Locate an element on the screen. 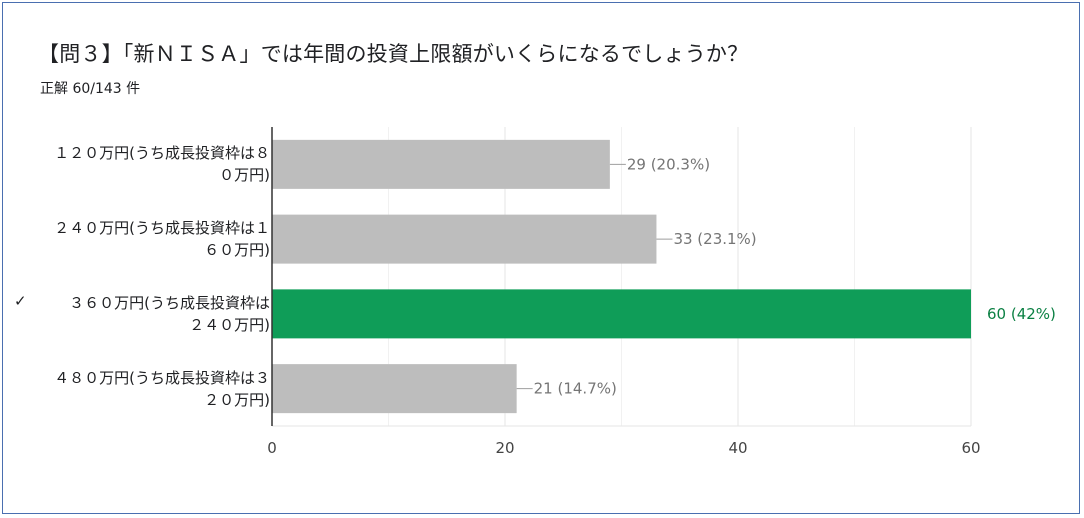 The width and height of the screenshot is (1084, 518). data-label: 21 (14.7%) is located at coordinates (575, 389).